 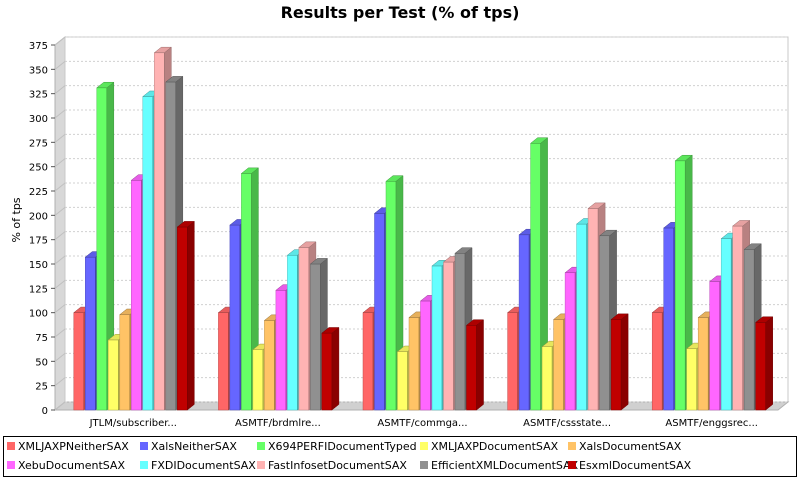 I want to click on chart-title: Results per Test (% of tps), so click(x=400, y=12).